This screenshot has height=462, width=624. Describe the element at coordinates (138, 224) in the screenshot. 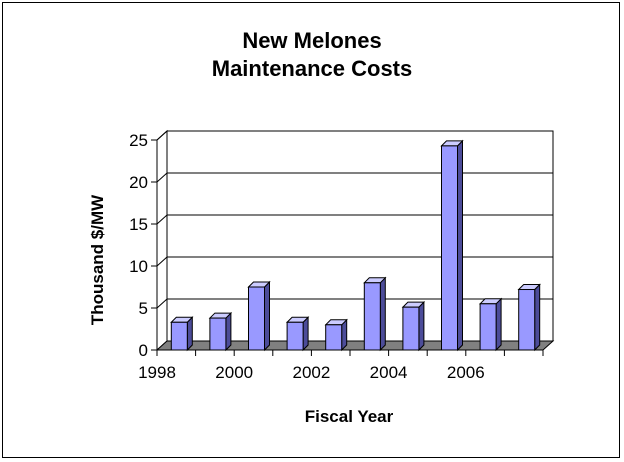

I see `y-tick-label: 15` at that location.